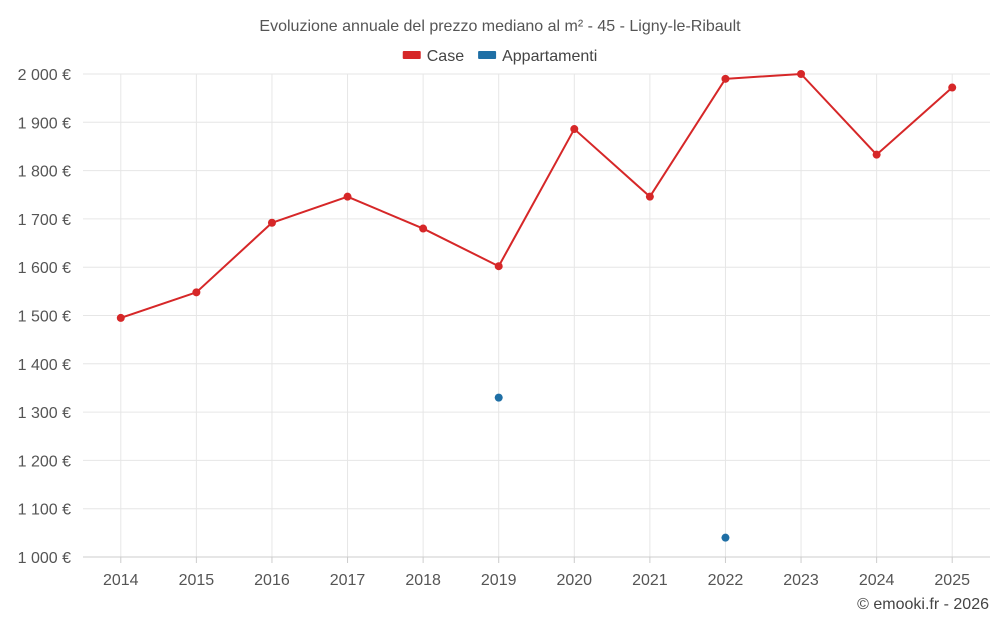 The height and width of the screenshot is (625, 1000). Describe the element at coordinates (121, 580) in the screenshot. I see `x-tick-label: 2014` at that location.